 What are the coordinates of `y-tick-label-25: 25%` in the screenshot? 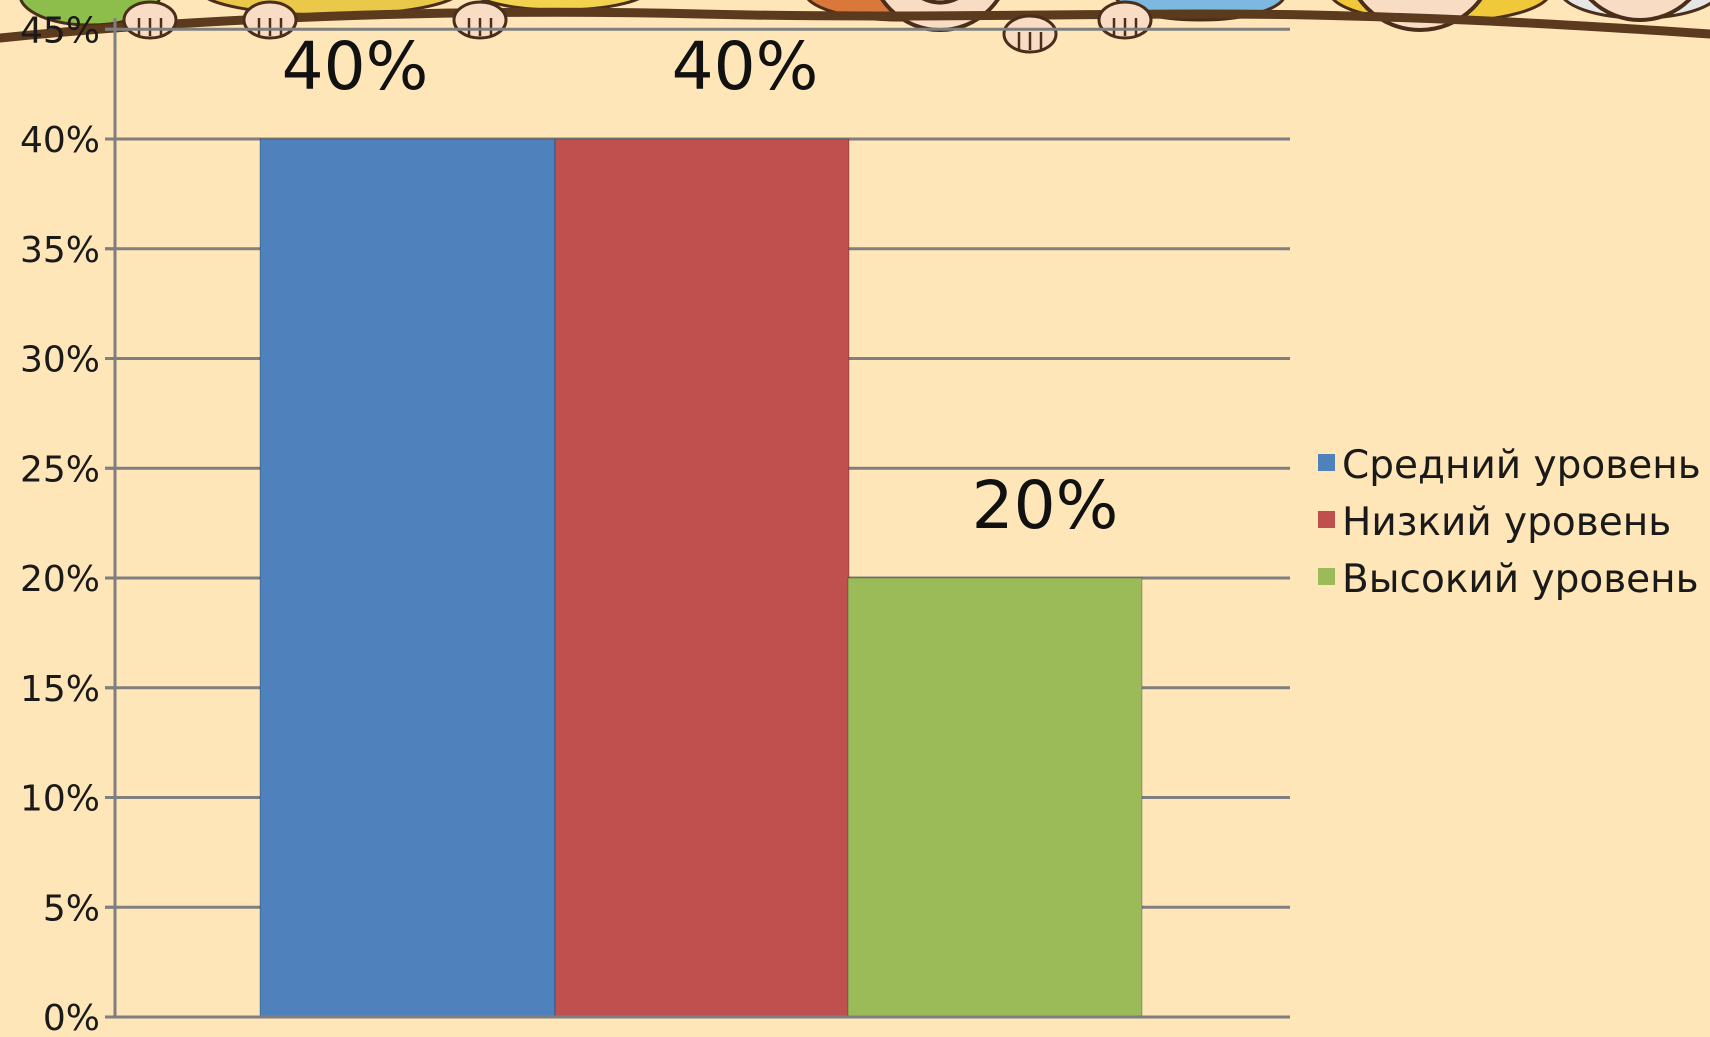 It's located at (60, 469).